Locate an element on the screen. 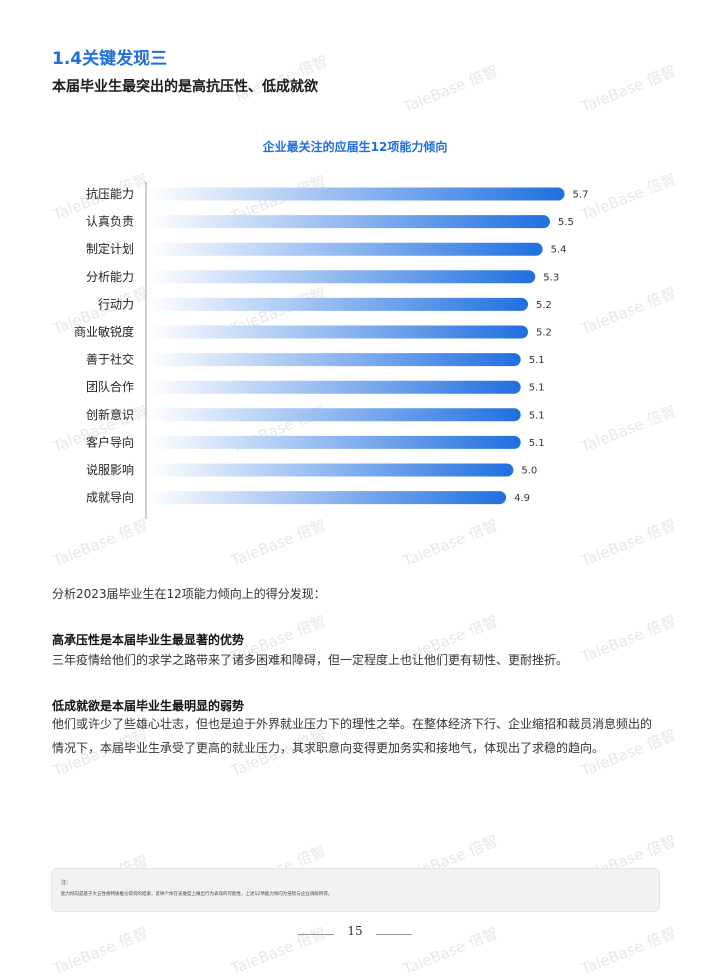 This screenshot has height=979, width=710. category-label: 成就导向 is located at coordinates (110, 497).